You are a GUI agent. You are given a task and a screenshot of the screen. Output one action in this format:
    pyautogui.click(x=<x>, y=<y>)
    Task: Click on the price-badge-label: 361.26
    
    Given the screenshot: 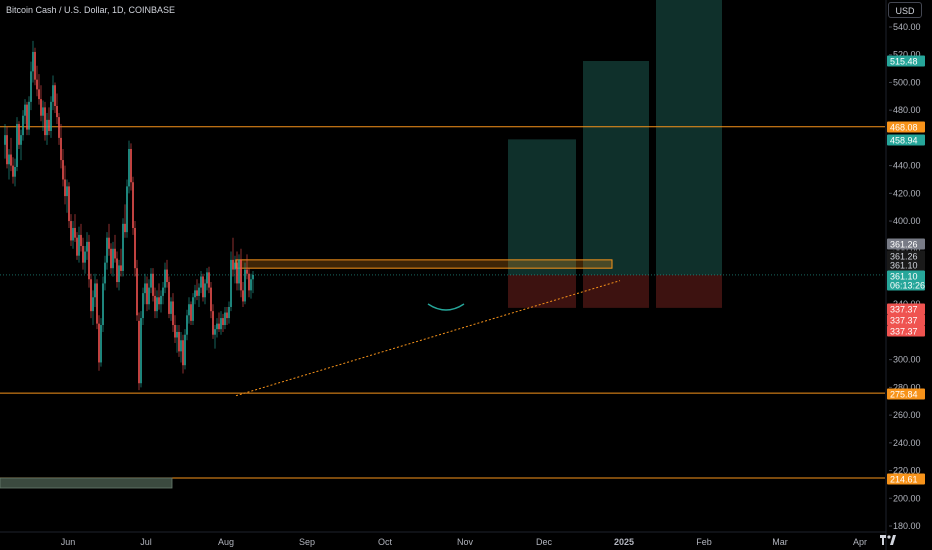 What is the action you would take?
    pyautogui.click(x=904, y=257)
    